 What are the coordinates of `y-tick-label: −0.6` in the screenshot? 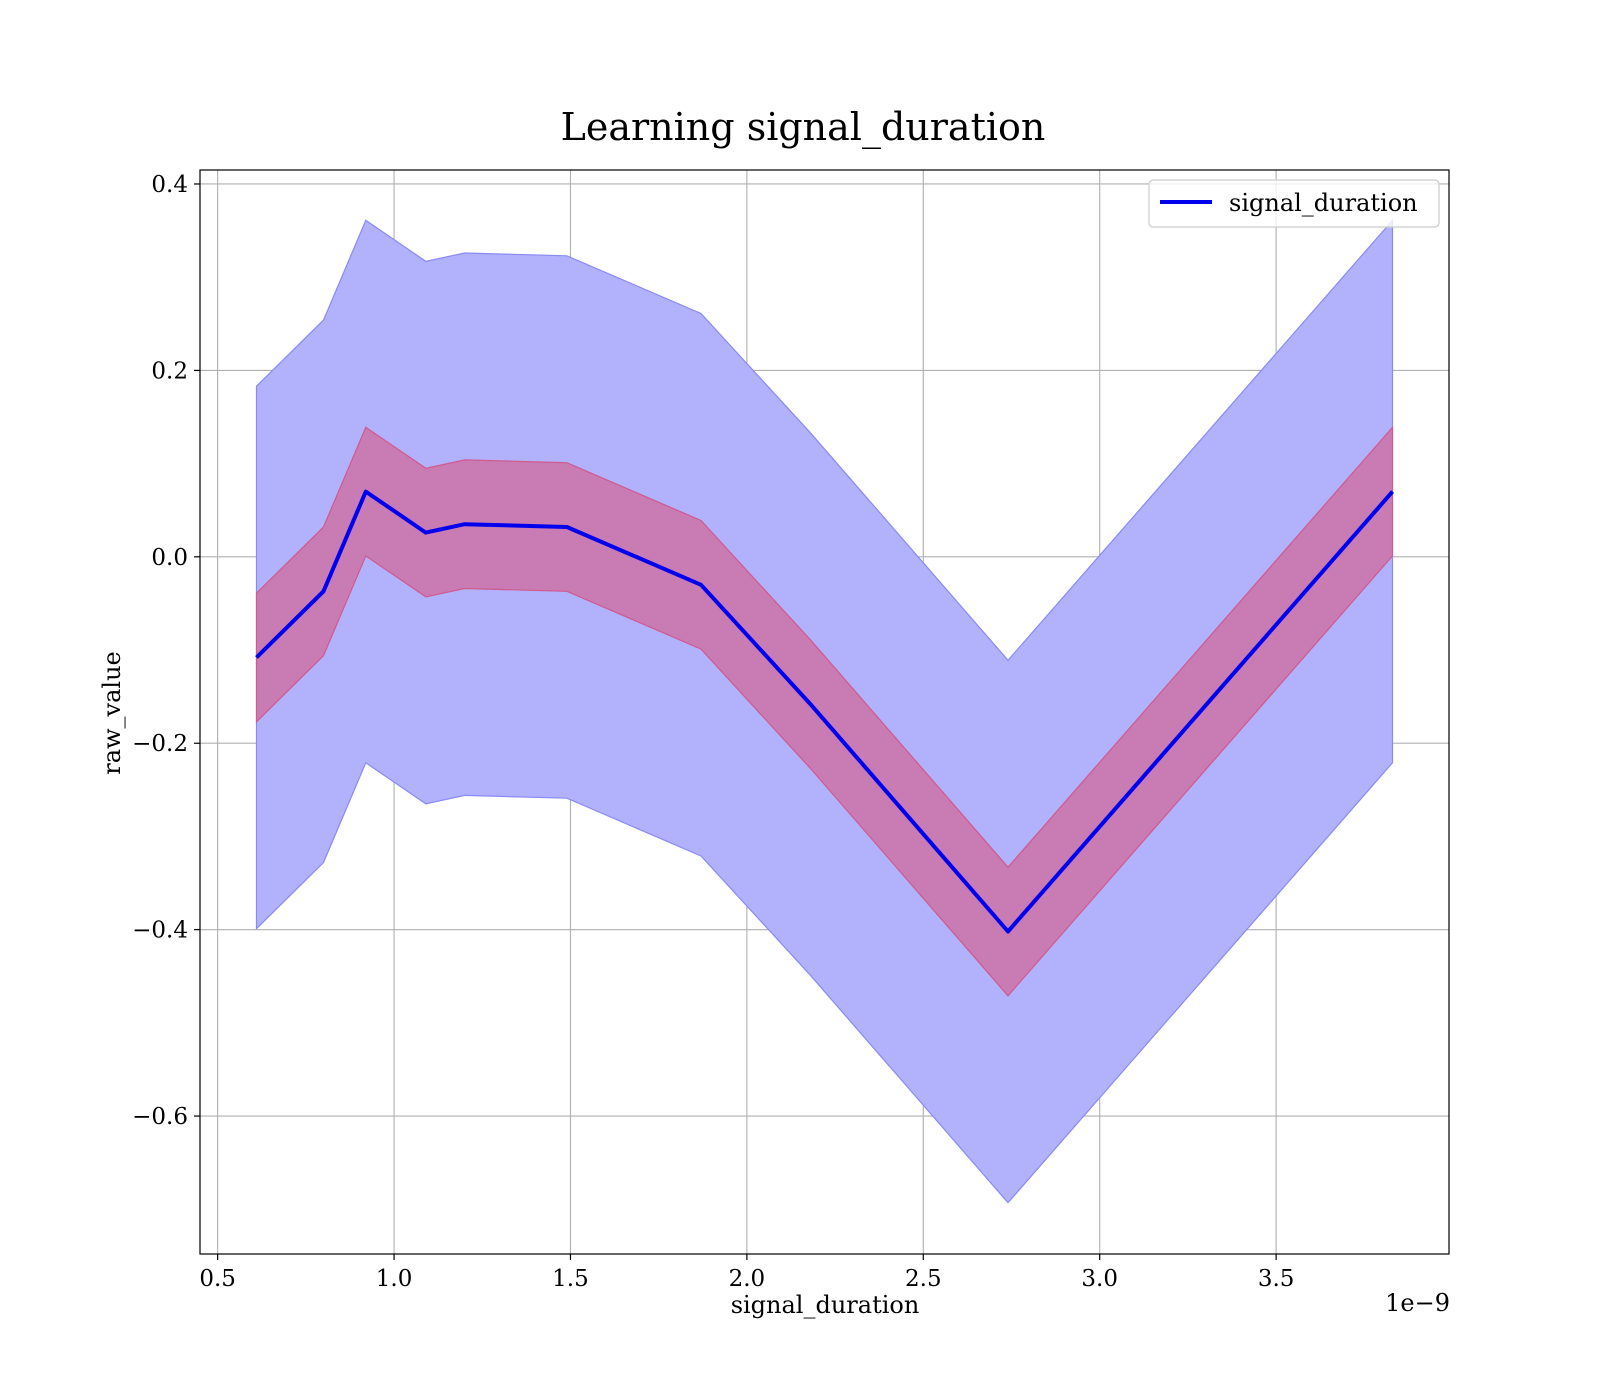 It's located at (160, 1117).